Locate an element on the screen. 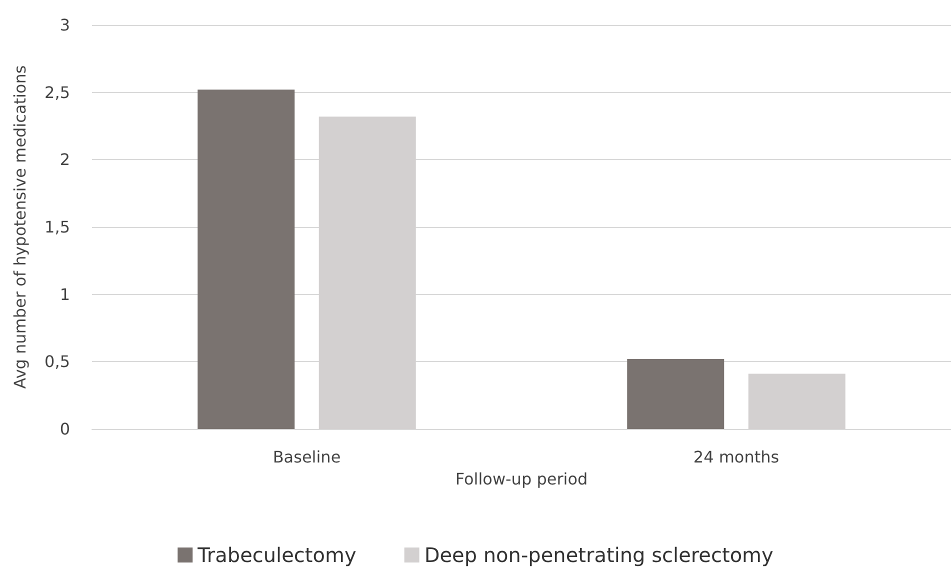 This screenshot has height=578, width=951. y-tick-label: 3 is located at coordinates (65, 25).